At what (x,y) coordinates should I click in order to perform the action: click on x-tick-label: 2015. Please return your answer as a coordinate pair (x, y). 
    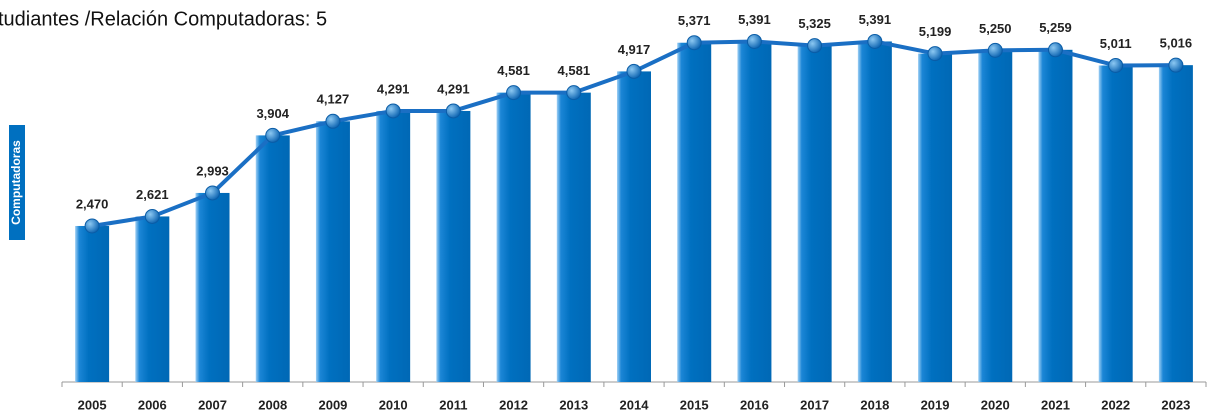
    Looking at the image, I should click on (694, 404).